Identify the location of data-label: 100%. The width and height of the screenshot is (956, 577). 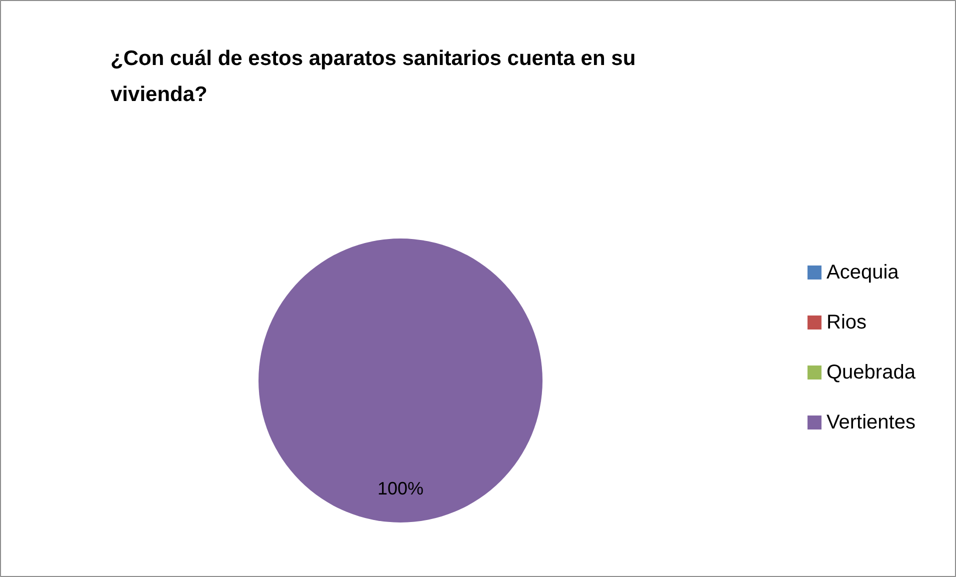
(400, 488).